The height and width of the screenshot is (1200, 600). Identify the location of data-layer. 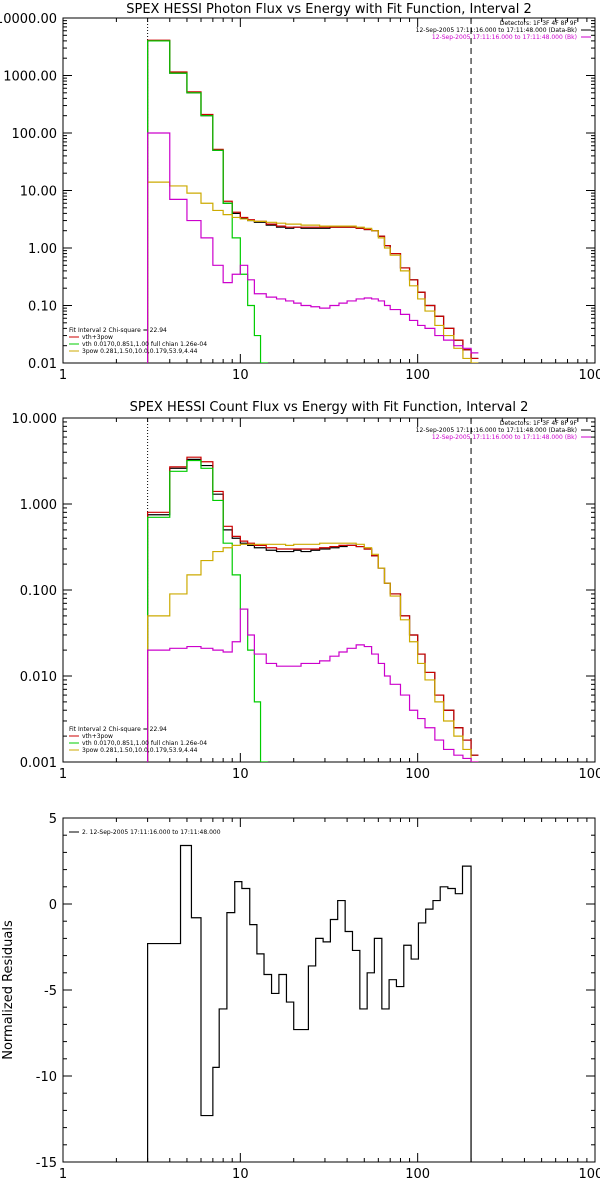
(309, 1003).